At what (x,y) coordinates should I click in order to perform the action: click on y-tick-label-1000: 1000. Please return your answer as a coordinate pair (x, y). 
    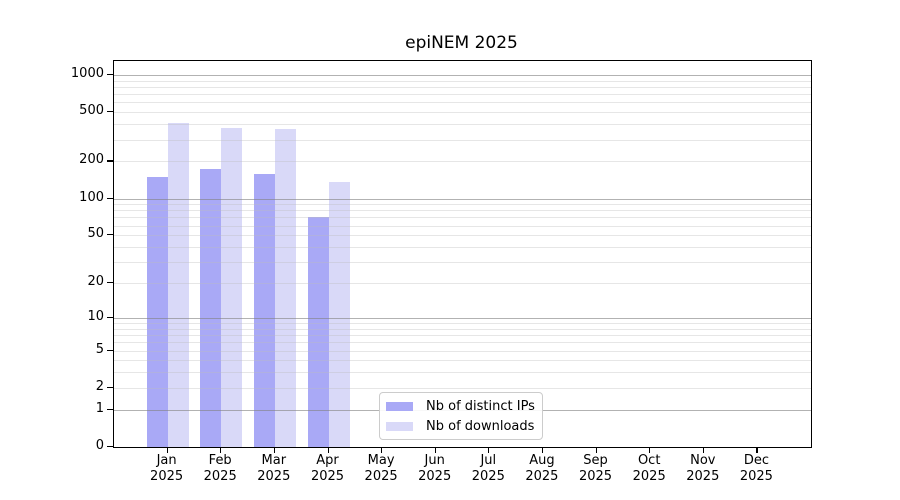
    Looking at the image, I should click on (87, 73).